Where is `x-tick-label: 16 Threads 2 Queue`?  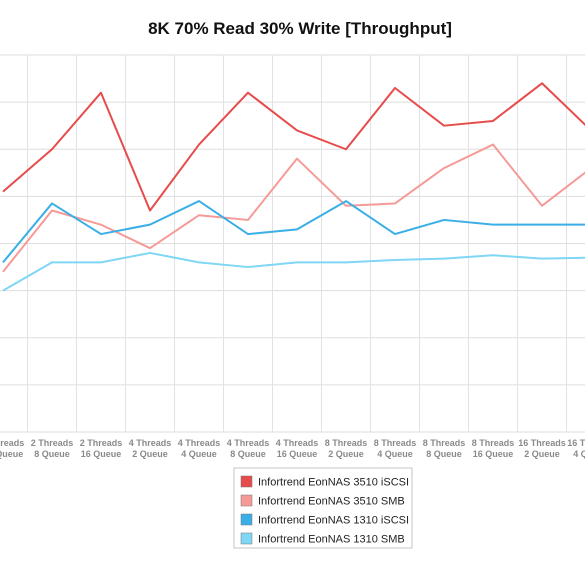
x-tick-label: 16 Threads 2 Queue is located at coordinates (542, 448).